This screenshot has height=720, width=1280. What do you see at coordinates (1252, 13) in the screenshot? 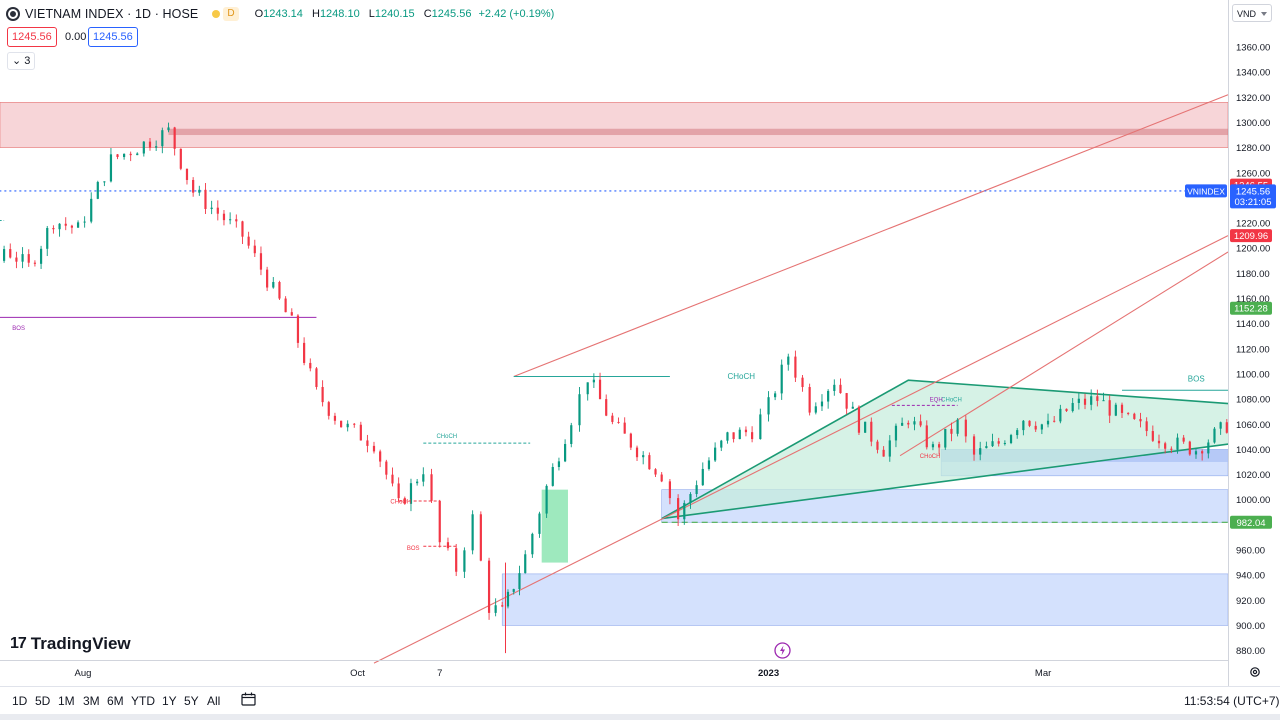
I see `currency-select: VND` at bounding box center [1252, 13].